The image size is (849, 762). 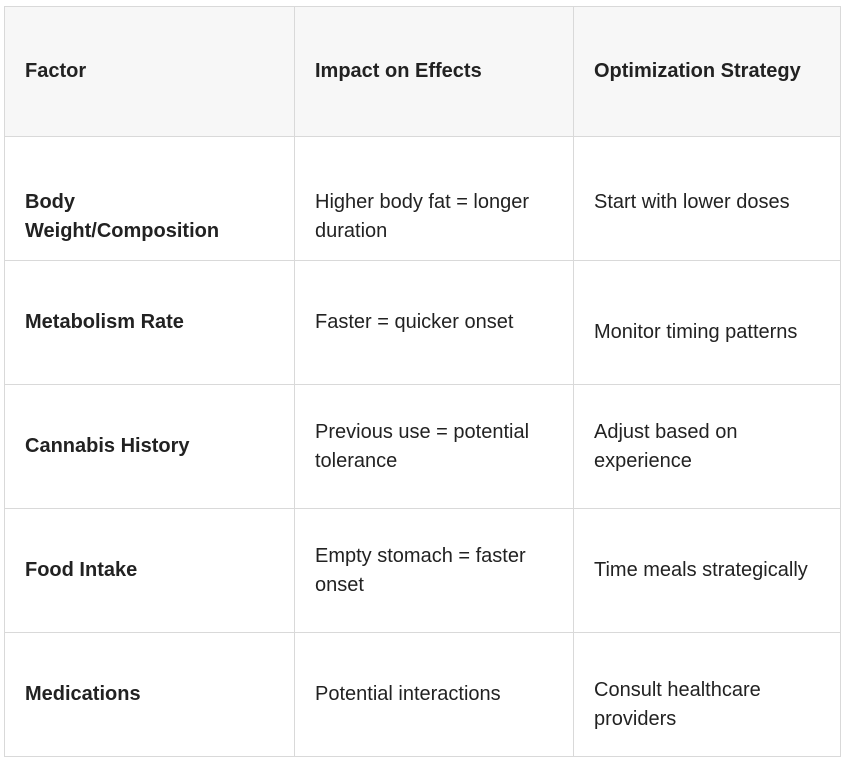 I want to click on cell-strategy: Monitor timing patterns, so click(x=707, y=322).